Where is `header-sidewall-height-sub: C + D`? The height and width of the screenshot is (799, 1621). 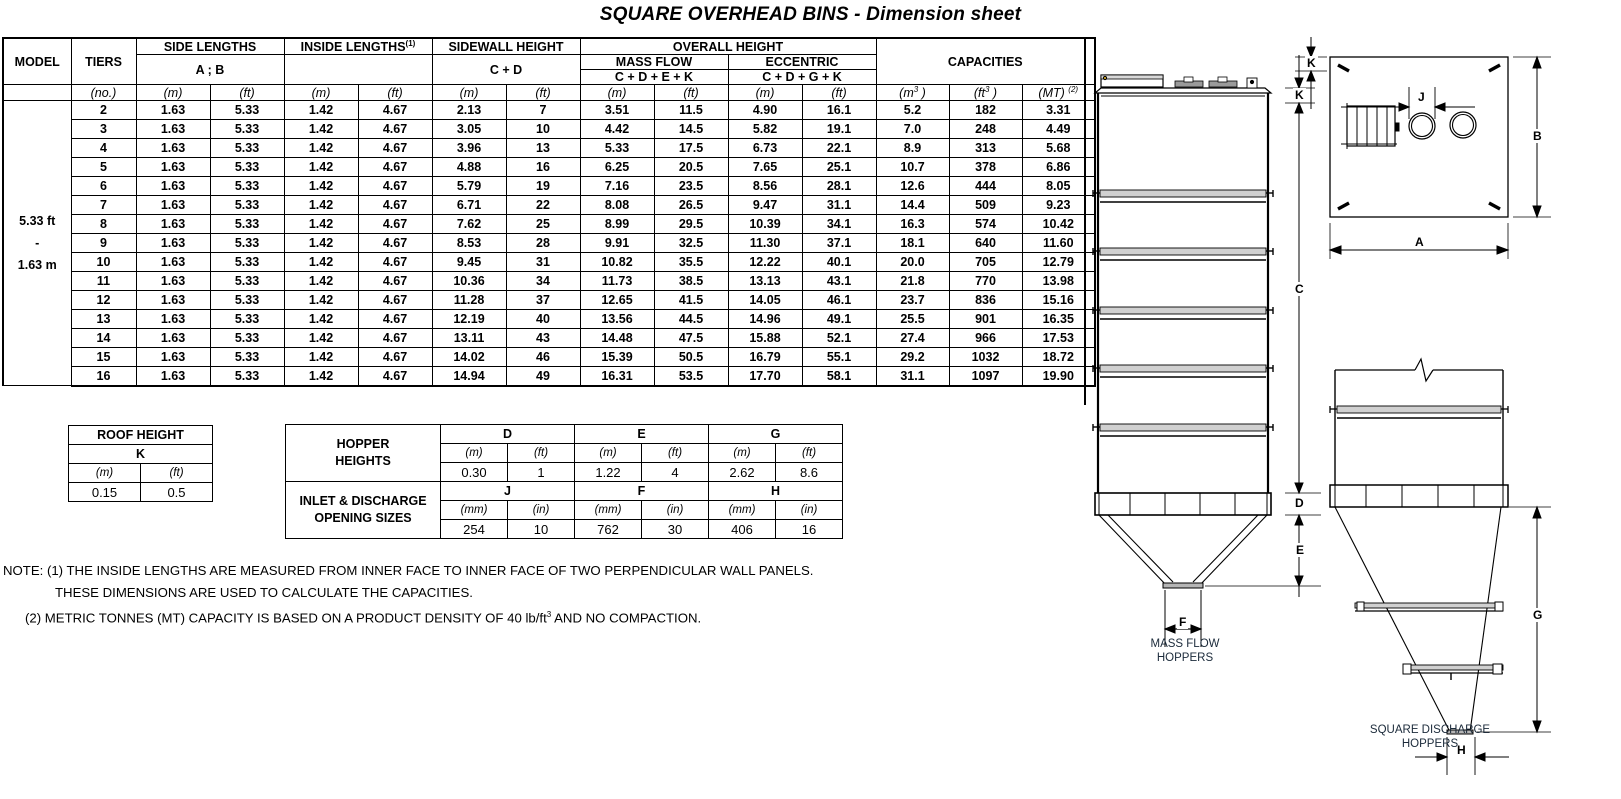 header-sidewall-height-sub: C + D is located at coordinates (506, 70).